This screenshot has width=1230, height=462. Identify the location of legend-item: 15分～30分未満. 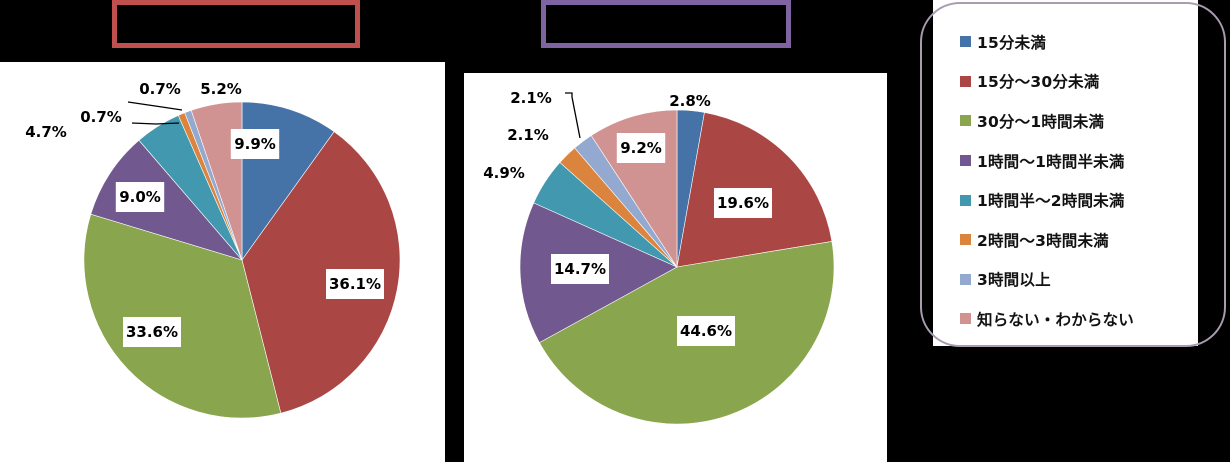
(1079, 82).